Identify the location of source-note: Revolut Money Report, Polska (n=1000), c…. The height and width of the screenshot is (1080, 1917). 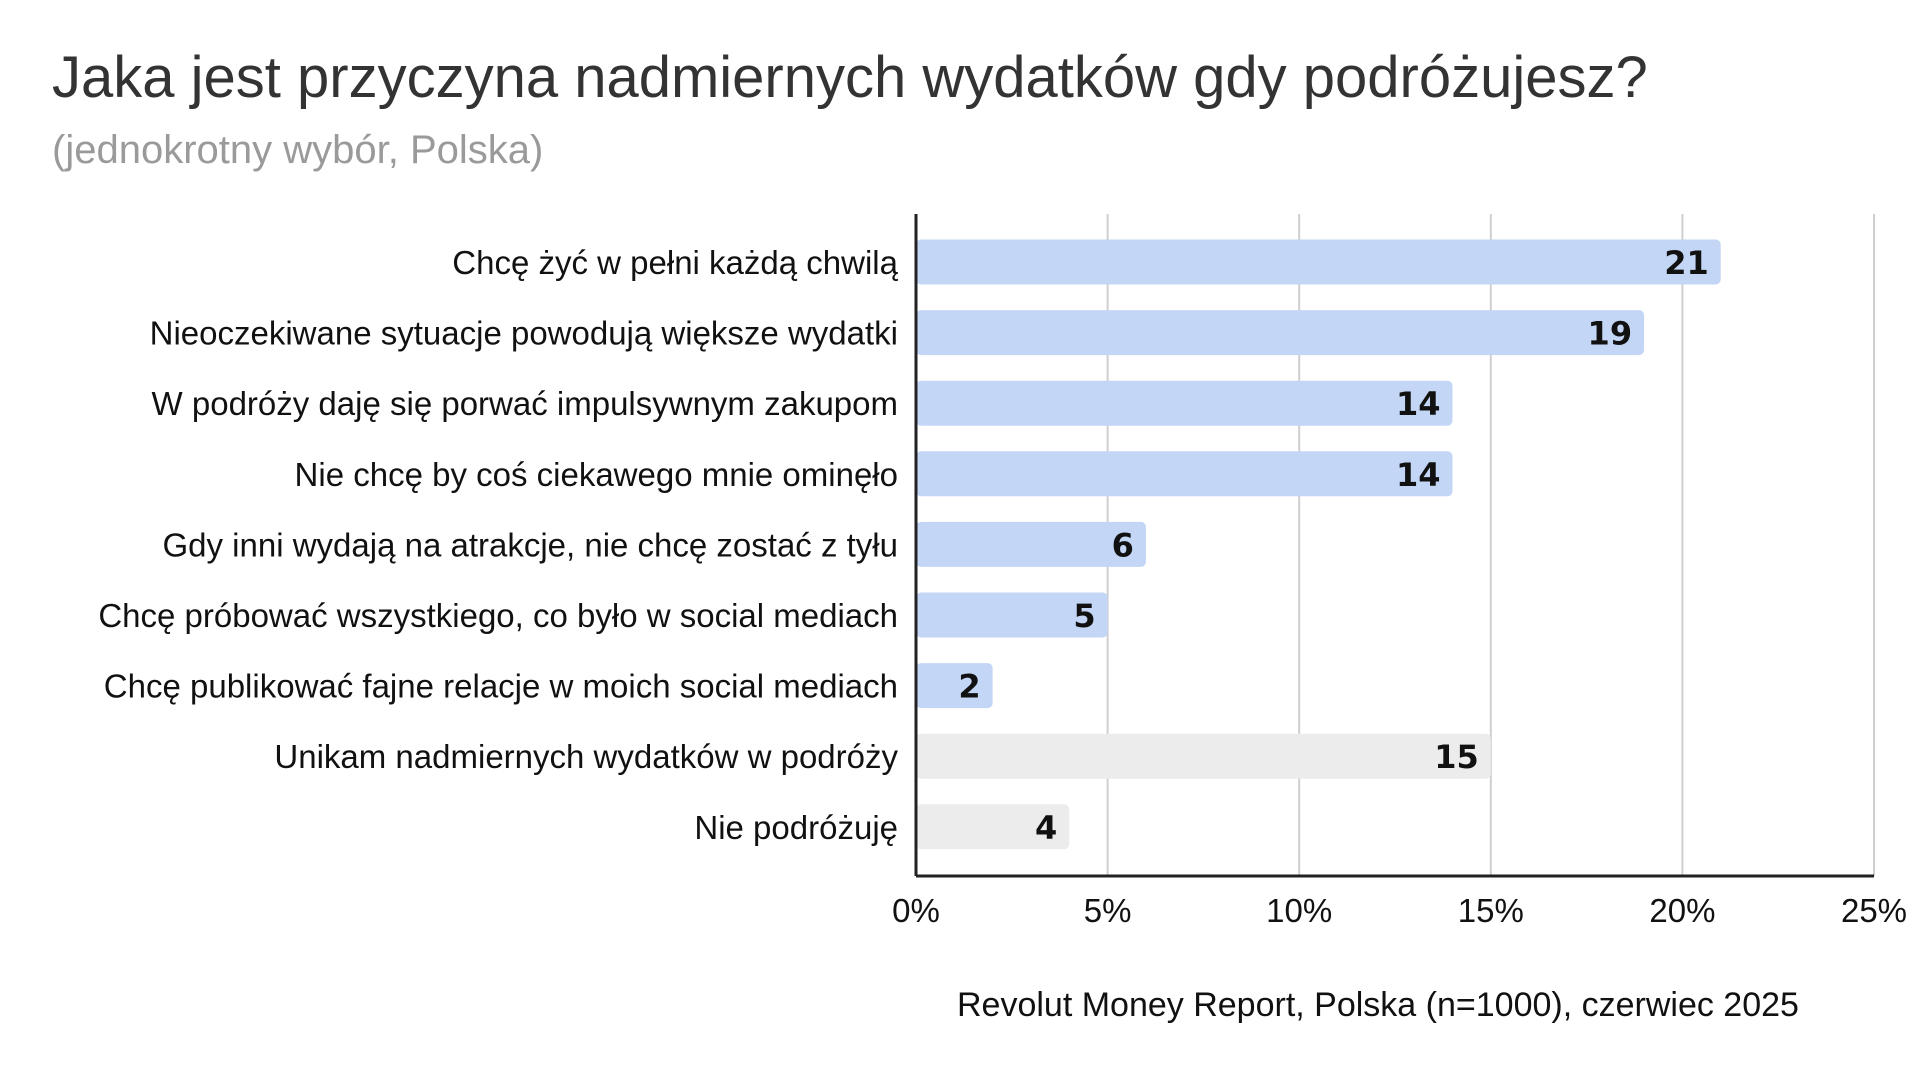
(1378, 1005).